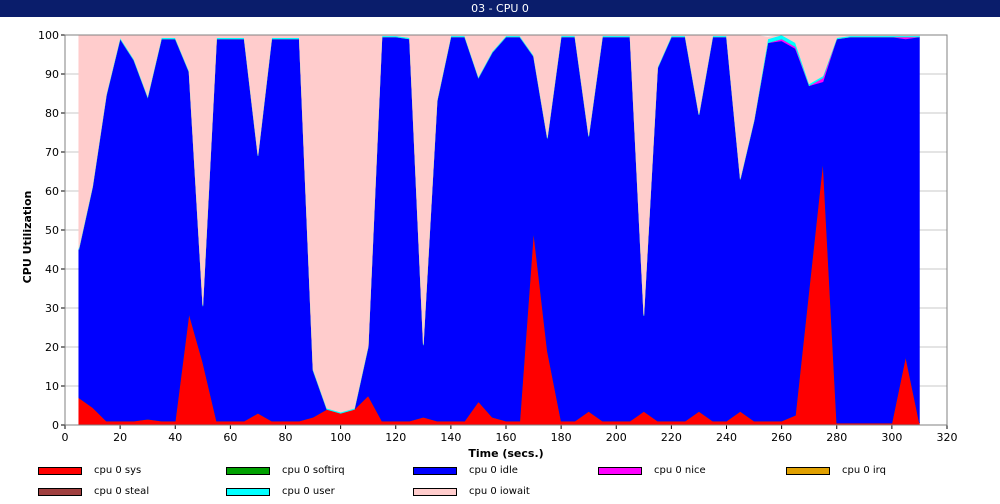 Image resolution: width=1000 pixels, height=504 pixels. Describe the element at coordinates (118, 470) in the screenshot. I see `legend-label: cpu 0 sys` at that location.